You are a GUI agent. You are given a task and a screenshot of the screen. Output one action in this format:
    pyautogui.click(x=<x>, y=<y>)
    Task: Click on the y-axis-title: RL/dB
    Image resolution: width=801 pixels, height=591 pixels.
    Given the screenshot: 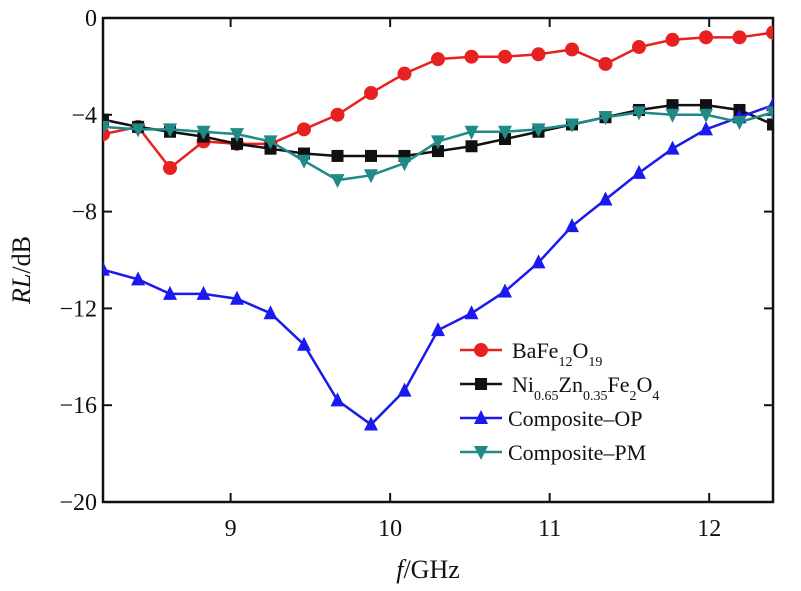 What is the action you would take?
    pyautogui.click(x=21, y=270)
    